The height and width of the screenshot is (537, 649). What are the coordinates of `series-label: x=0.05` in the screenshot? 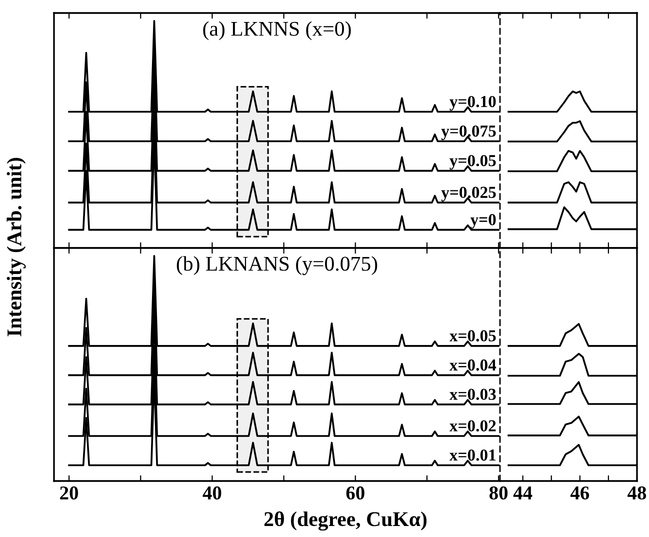 It's located at (472, 336).